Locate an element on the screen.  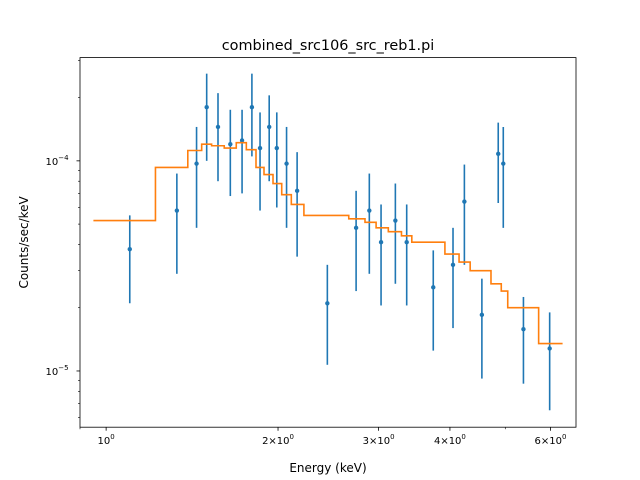
chart-title: combined_src106_src_reb1.pi is located at coordinates (328, 46).